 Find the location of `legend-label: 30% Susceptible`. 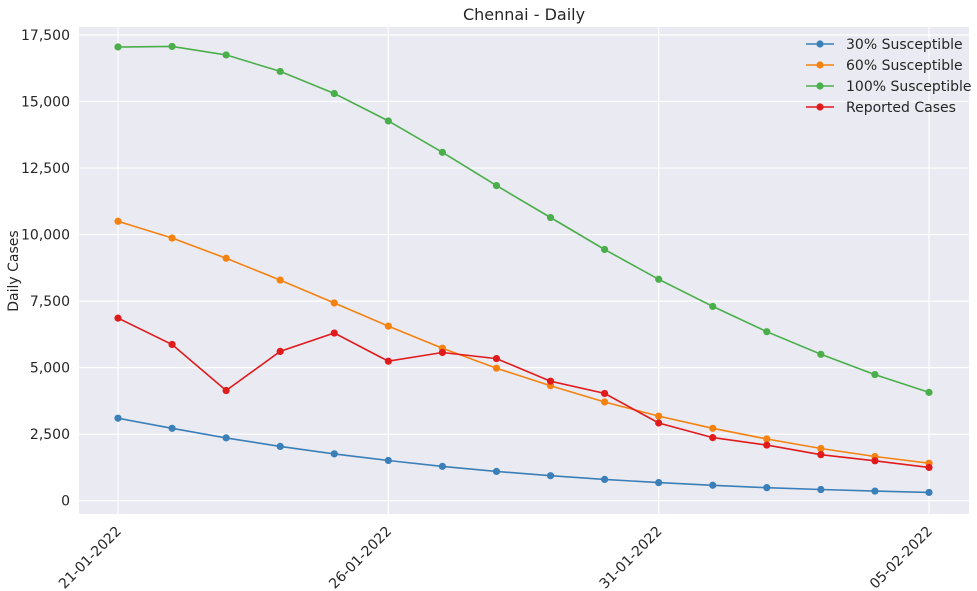

legend-label: 30% Susceptible is located at coordinates (904, 45).